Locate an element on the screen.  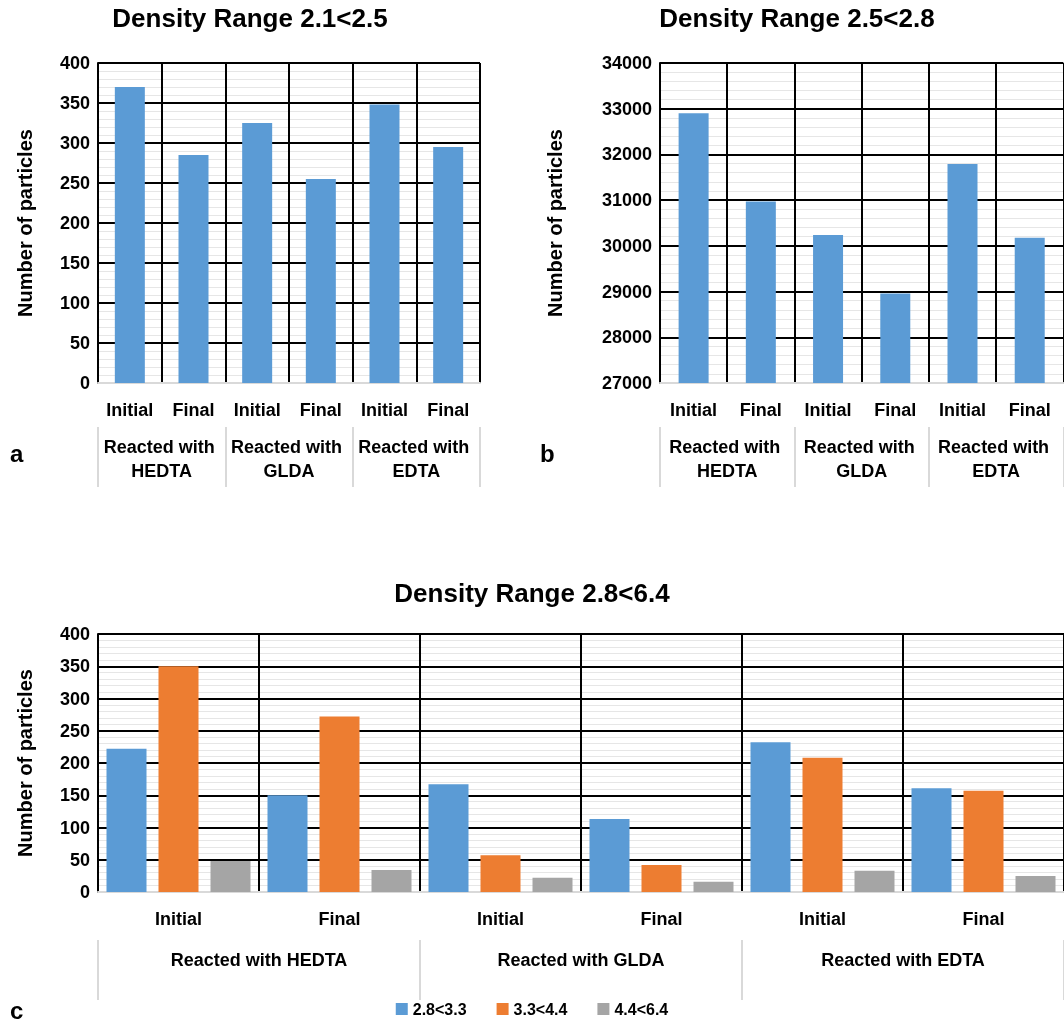
chart-title: Density Range 2.5<2.8 is located at coordinates (797, 18).